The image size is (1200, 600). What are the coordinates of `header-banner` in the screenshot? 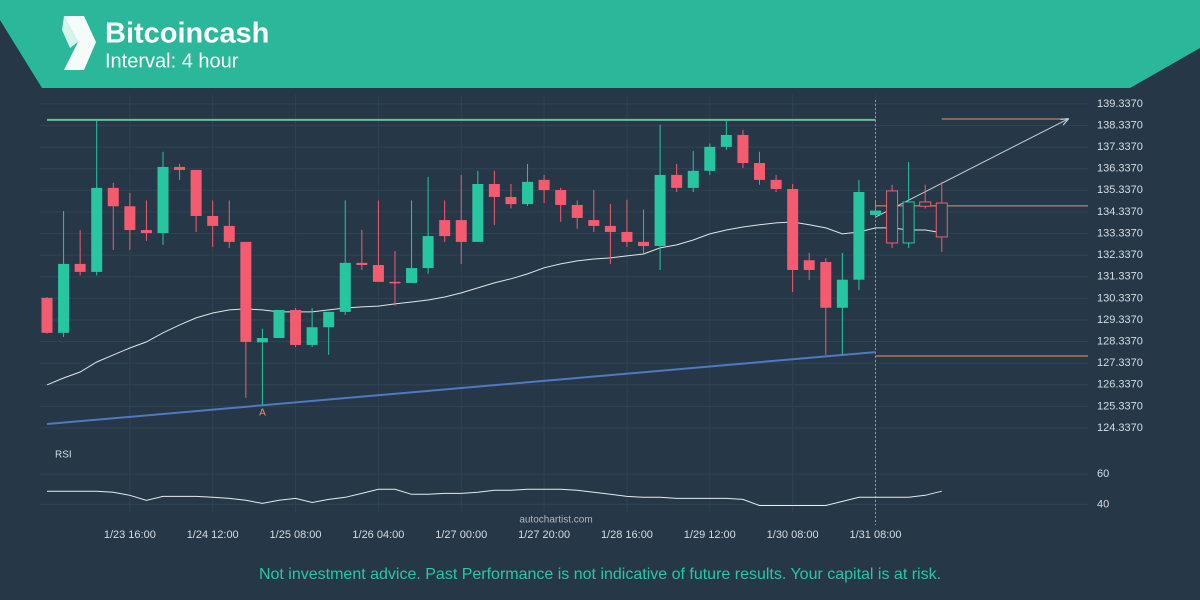 It's located at (600, 44).